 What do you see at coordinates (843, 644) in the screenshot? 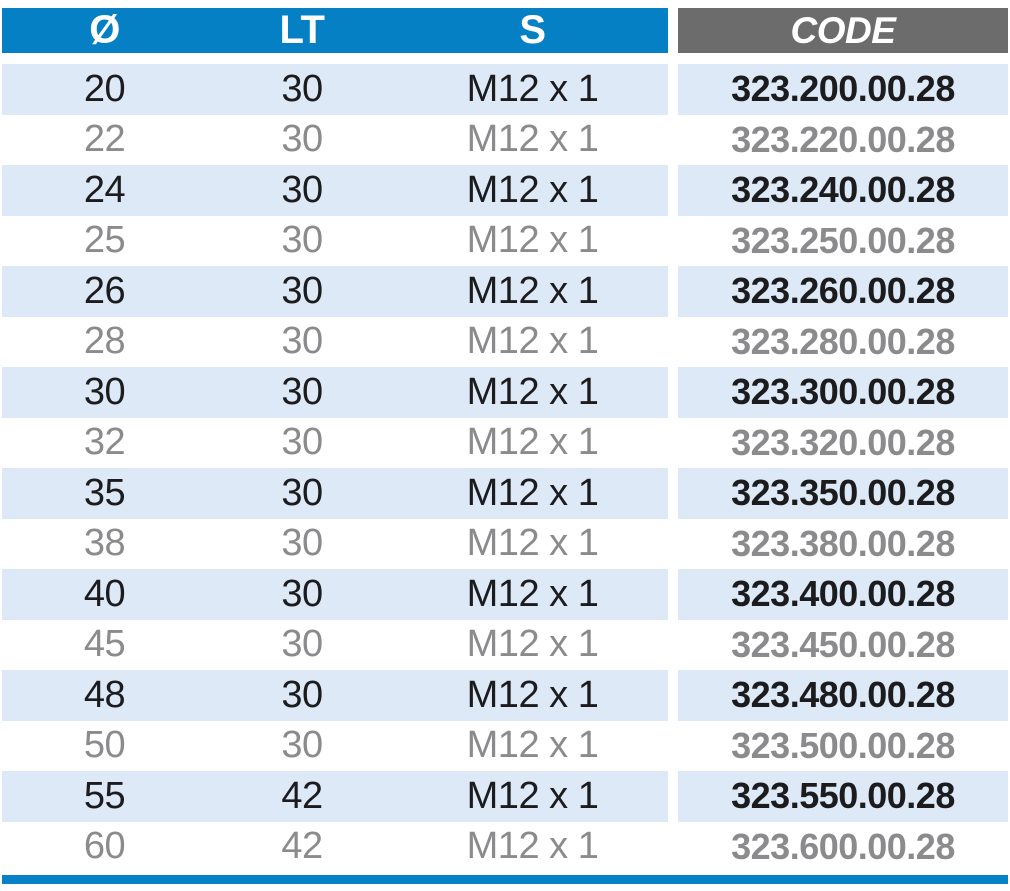
I see `code-cell: 323.450.00.28` at bounding box center [843, 644].